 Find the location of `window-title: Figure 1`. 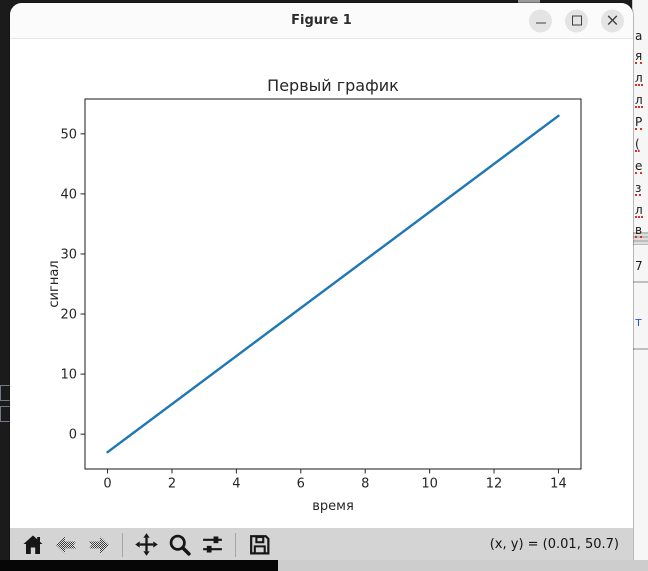

window-title: Figure 1 is located at coordinates (321, 20).